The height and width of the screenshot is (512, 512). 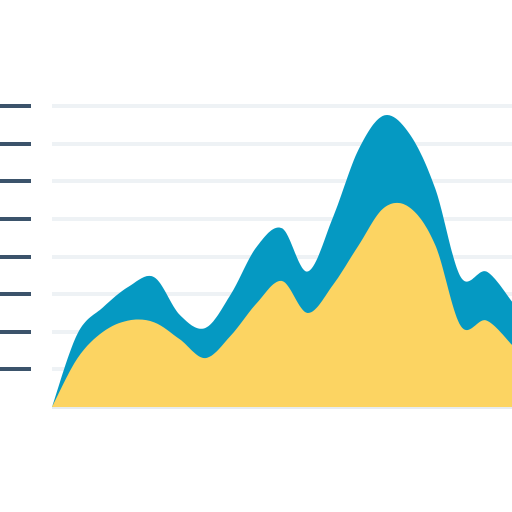 I want to click on y-axis-ticks, so click(x=15, y=237).